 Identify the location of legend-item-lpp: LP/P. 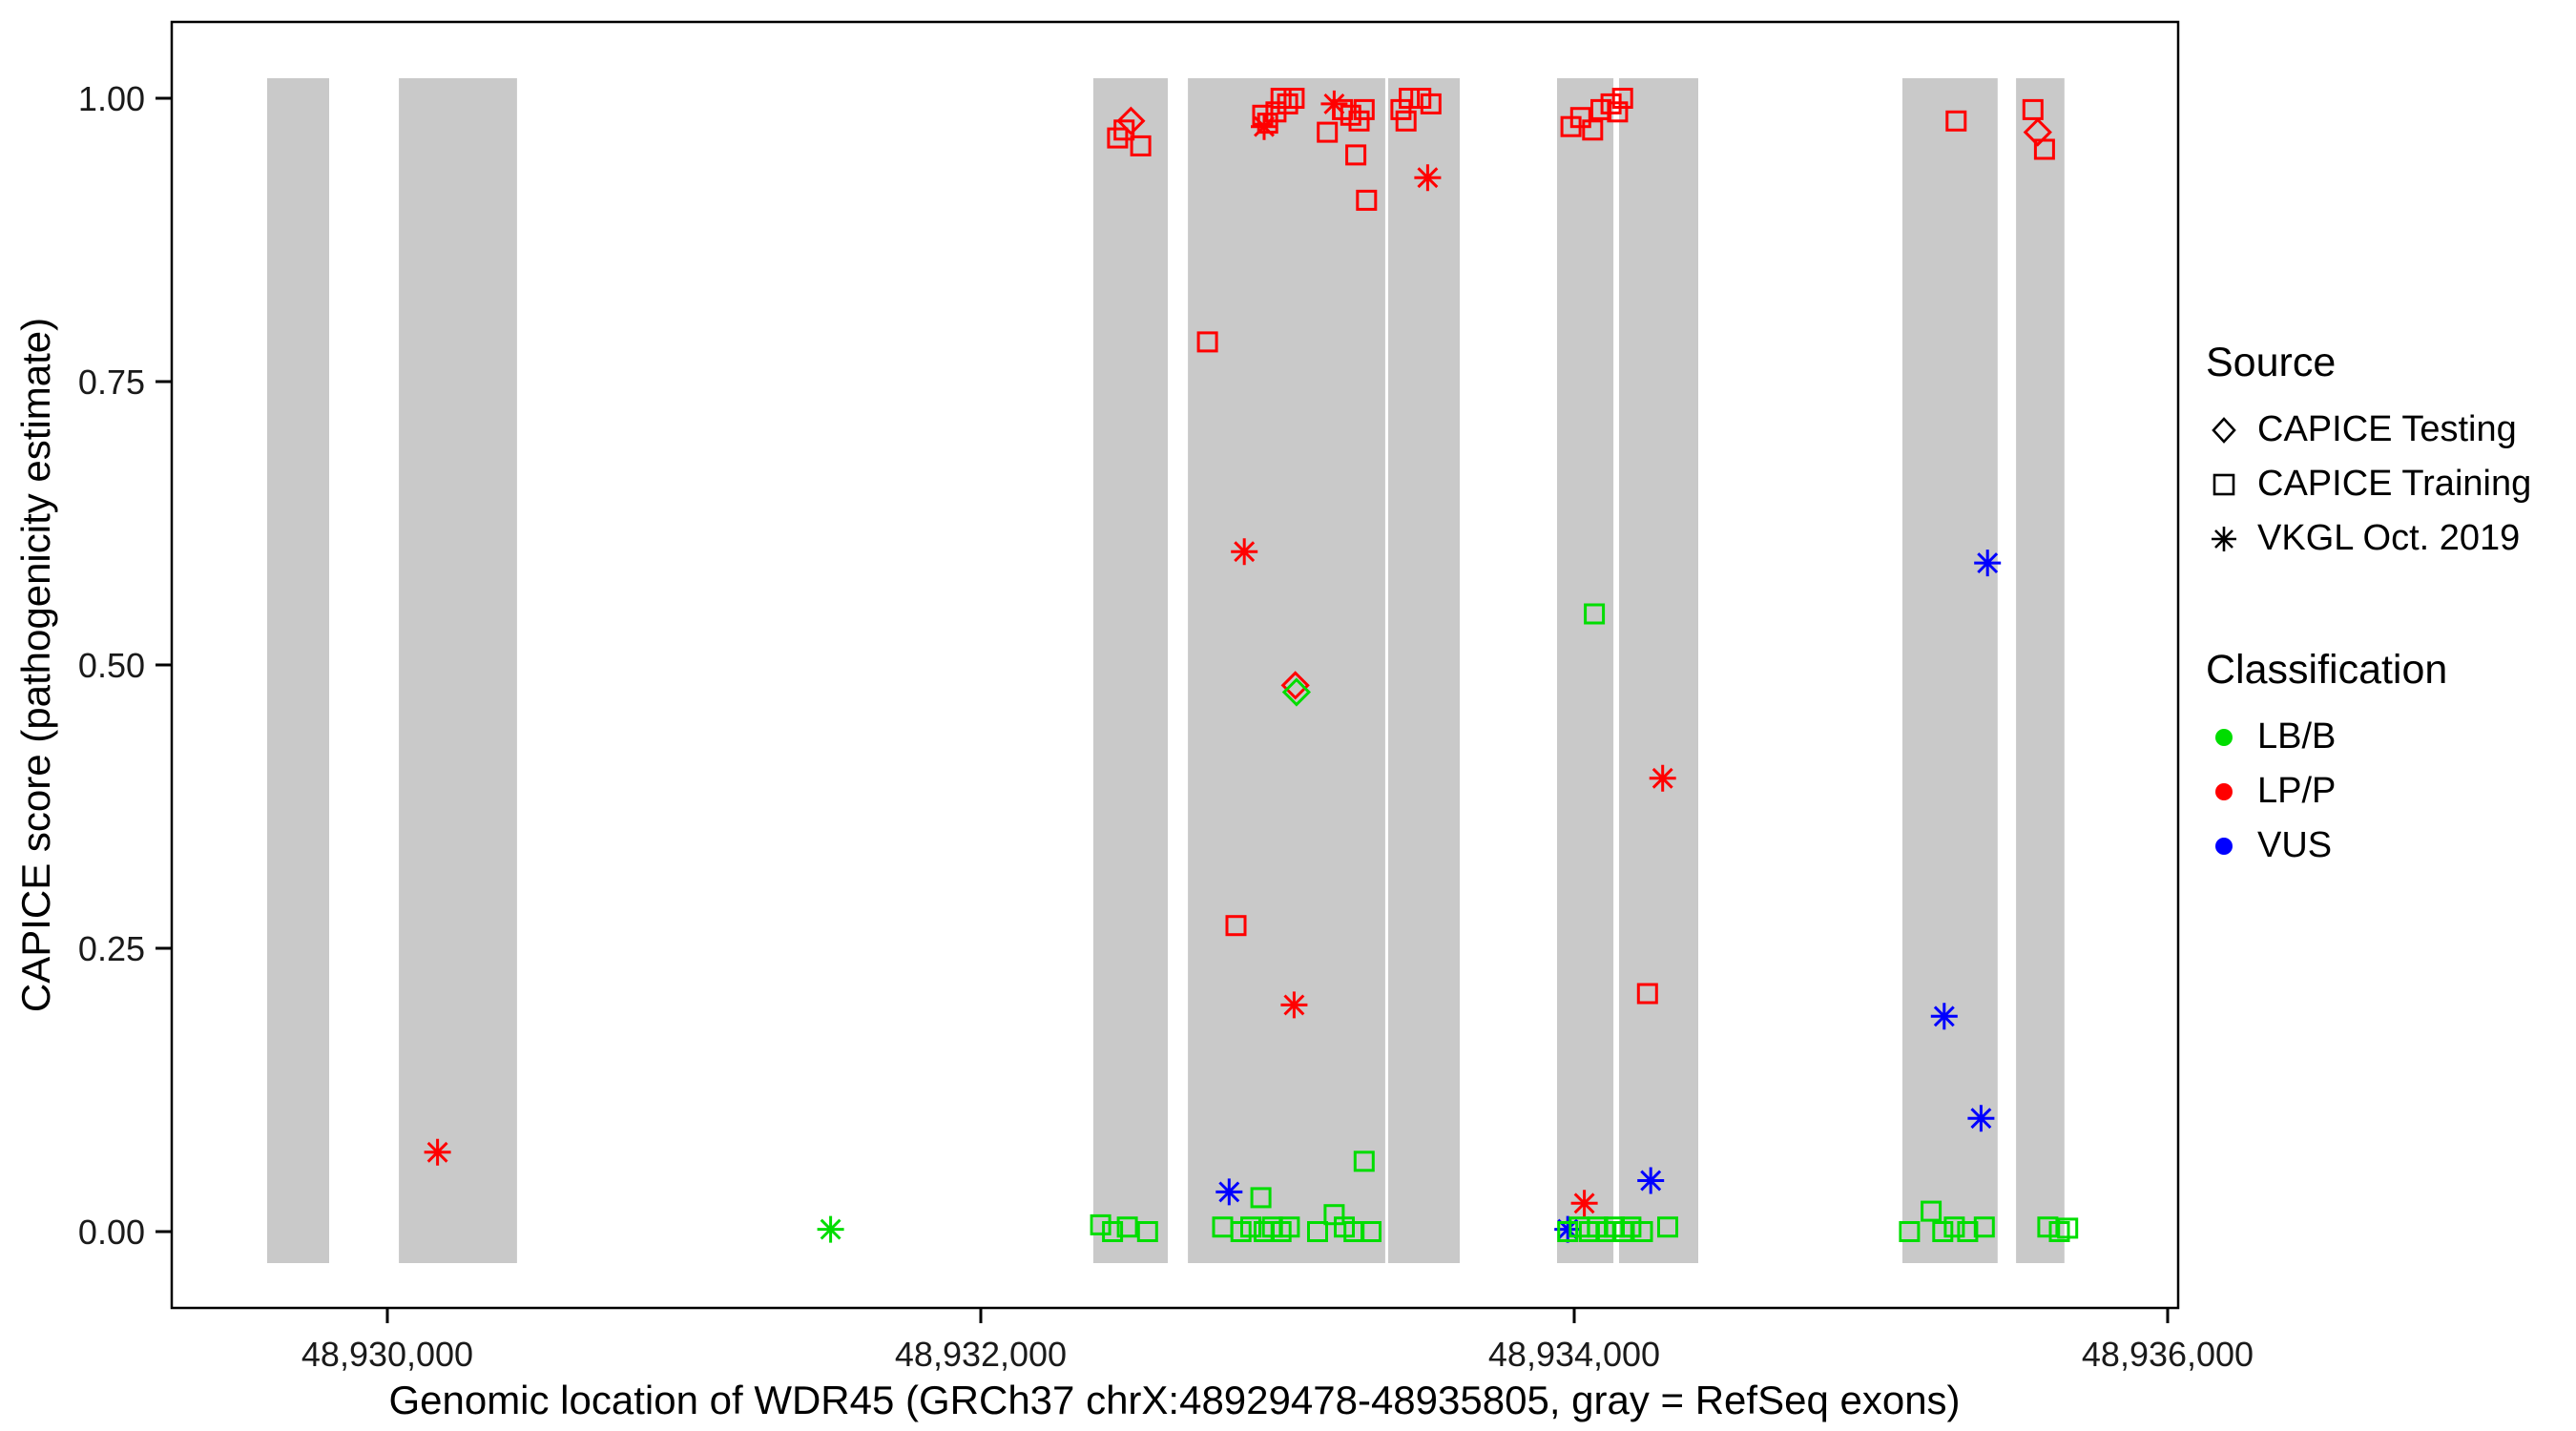
(2387, 791).